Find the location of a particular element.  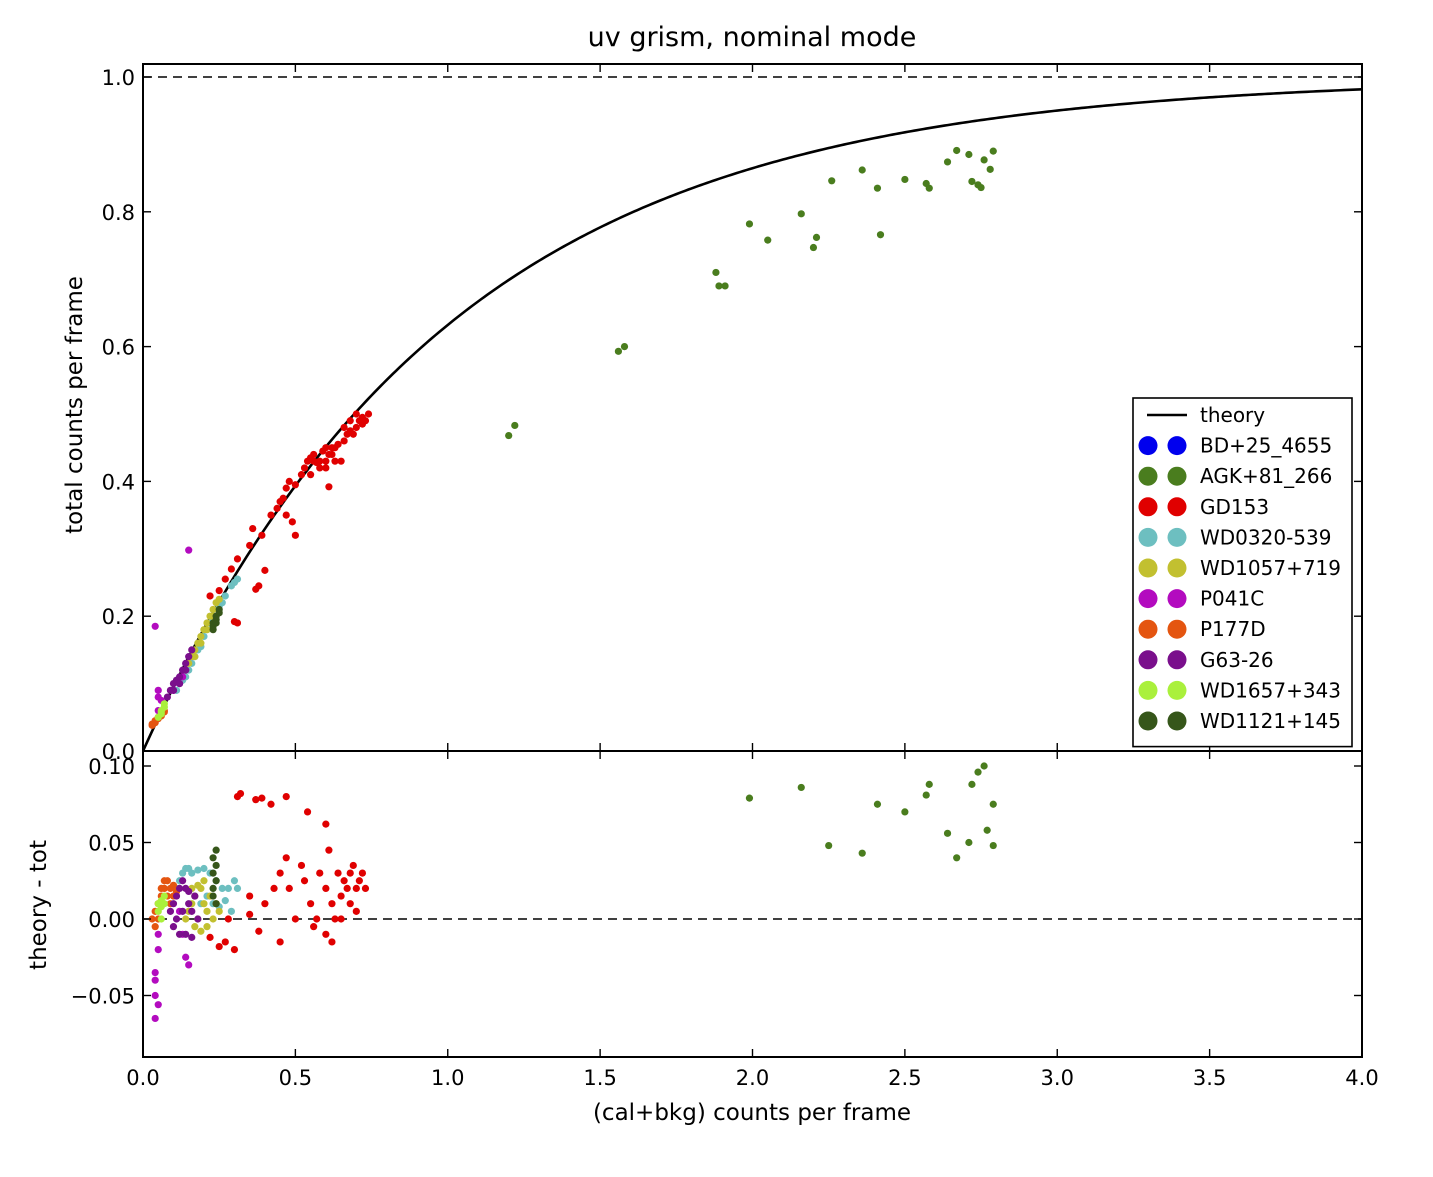

x-tick-label: 3.0 is located at coordinates (1057, 1078).